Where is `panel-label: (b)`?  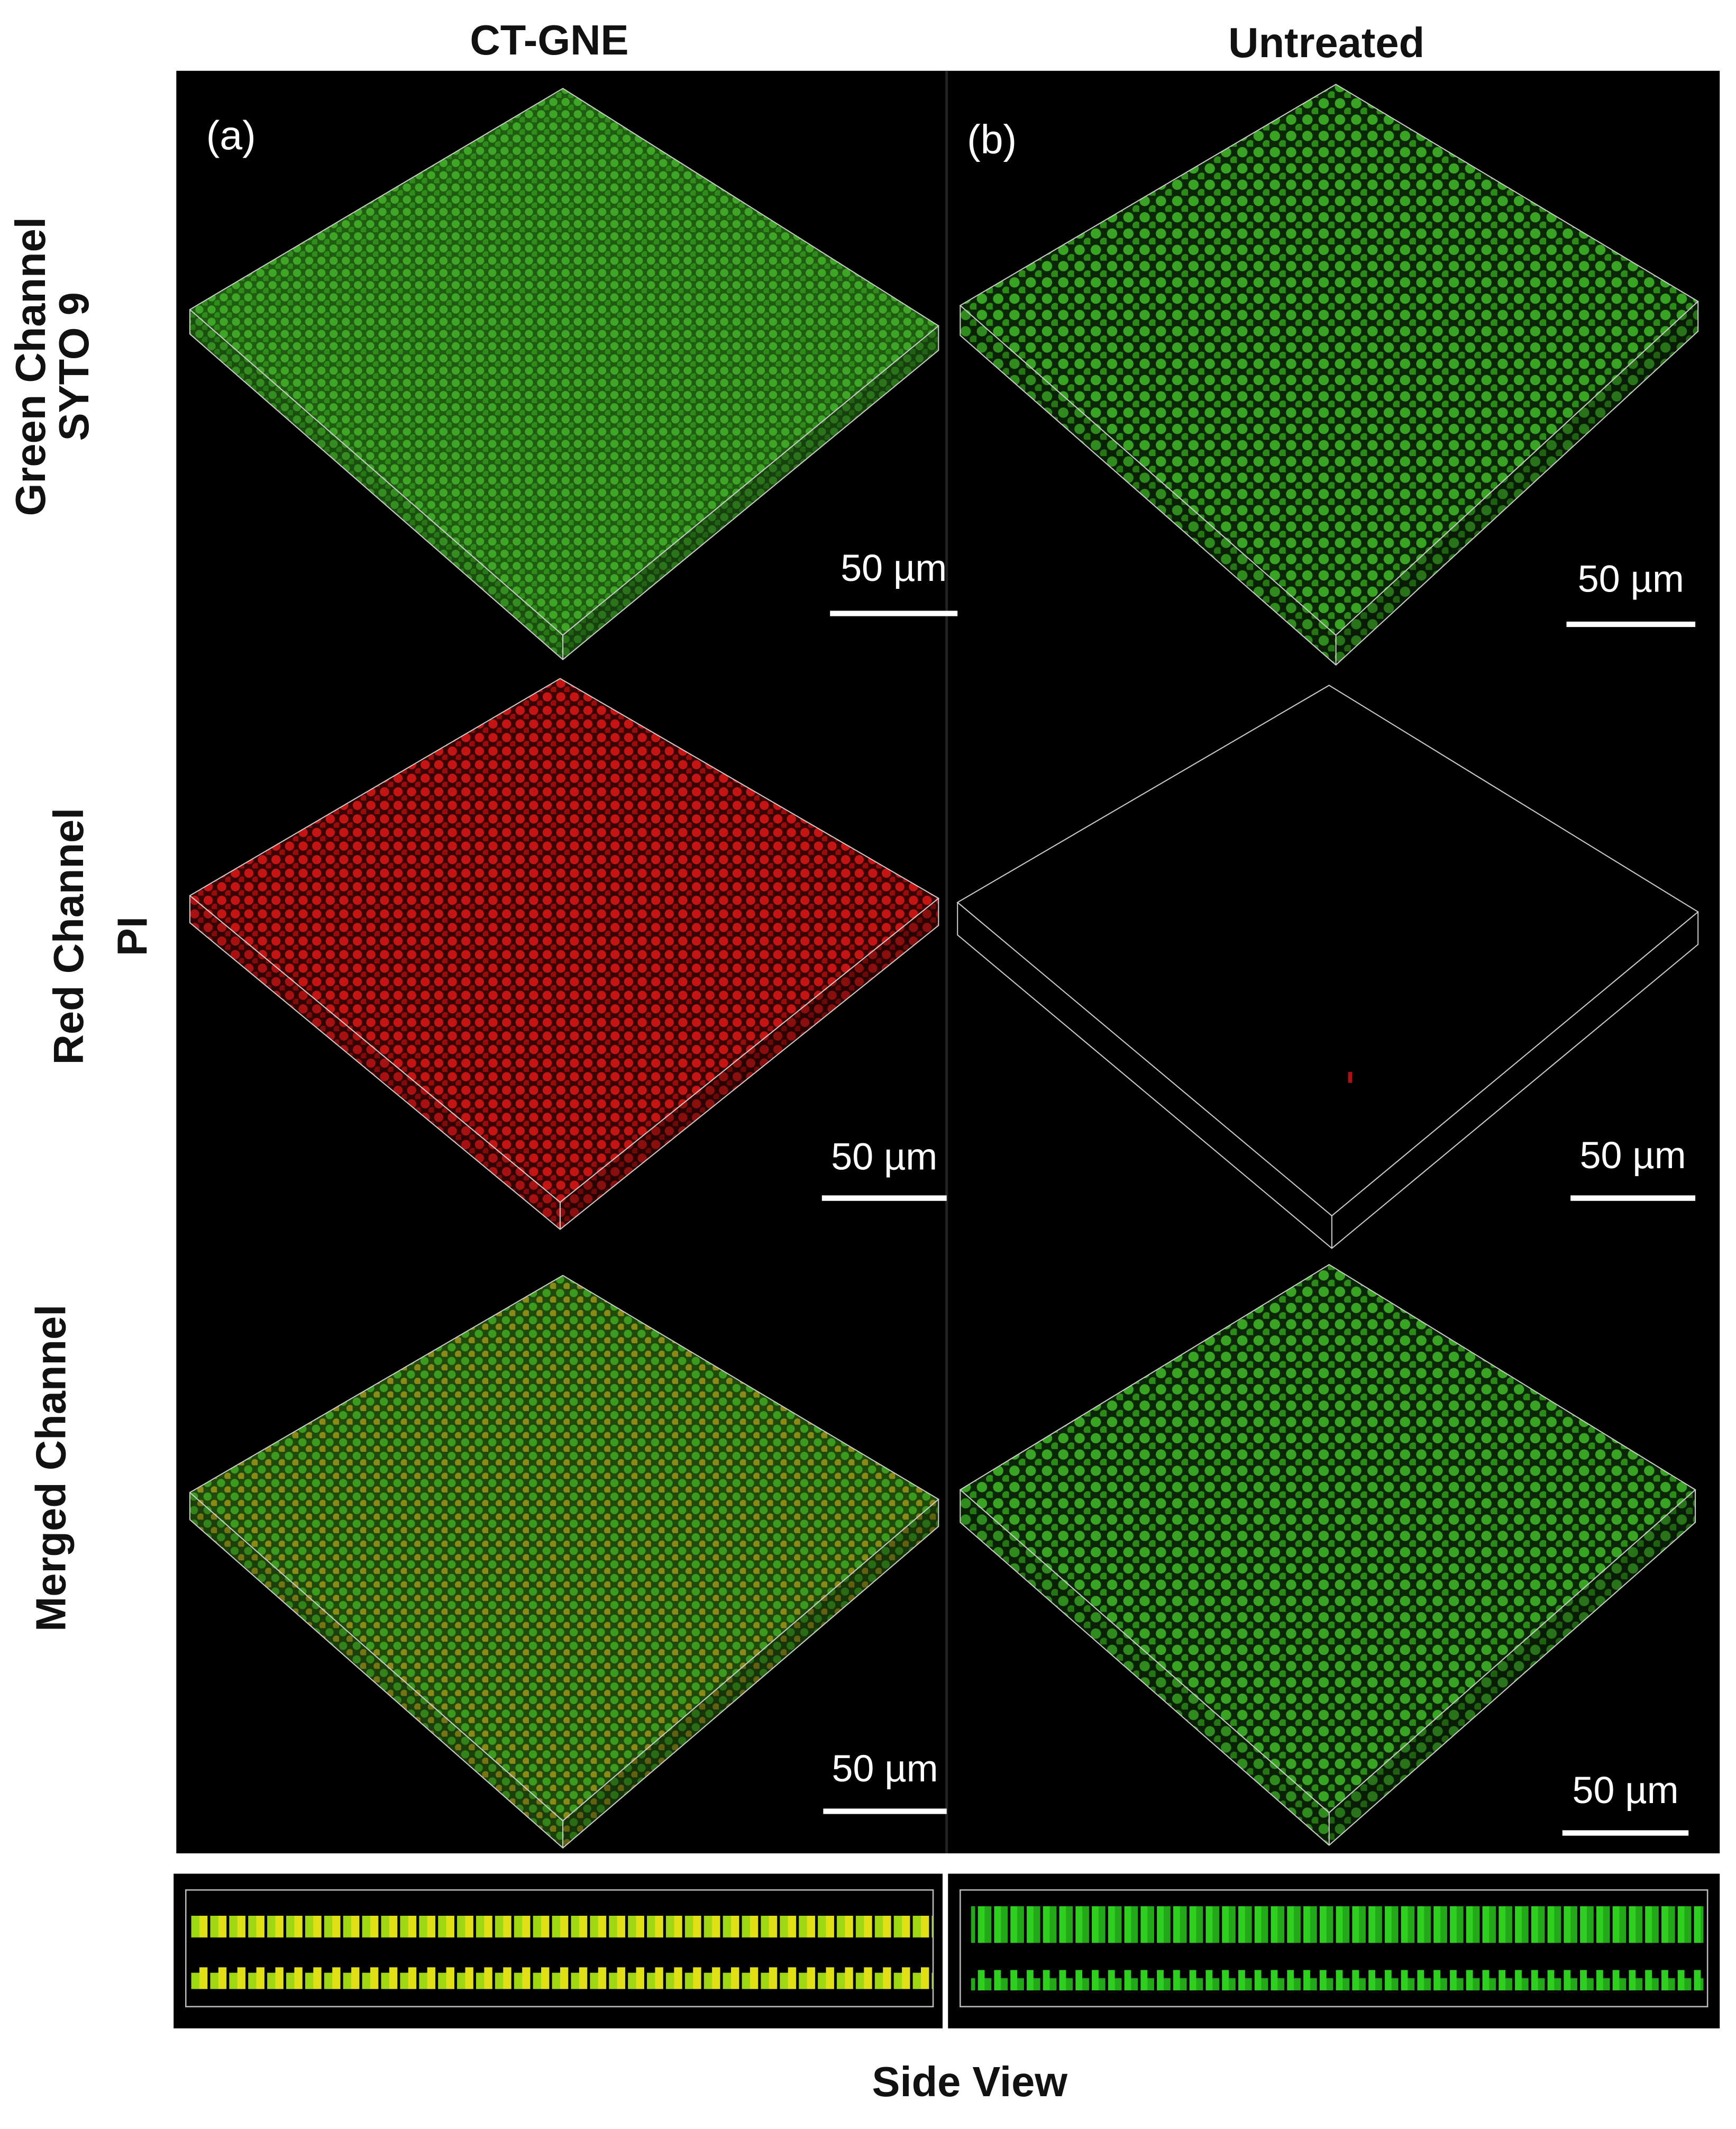 panel-label: (b) is located at coordinates (992, 140).